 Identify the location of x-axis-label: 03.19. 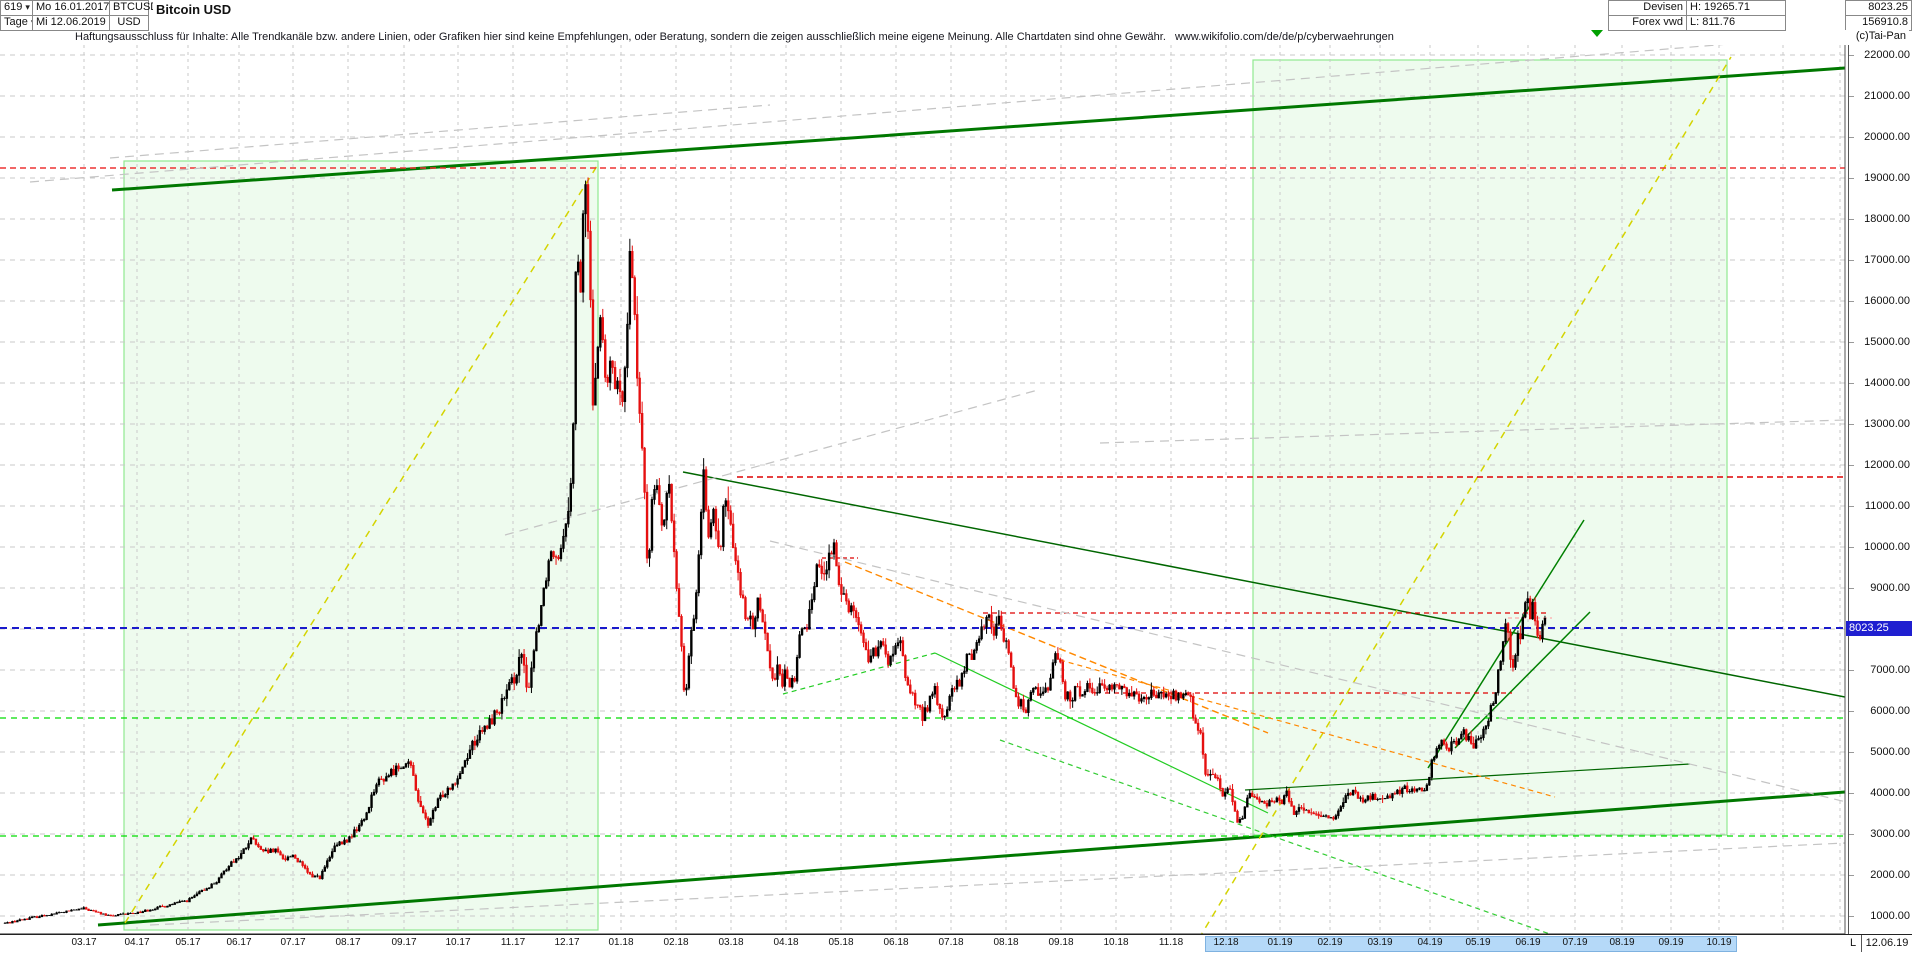
(1380, 942).